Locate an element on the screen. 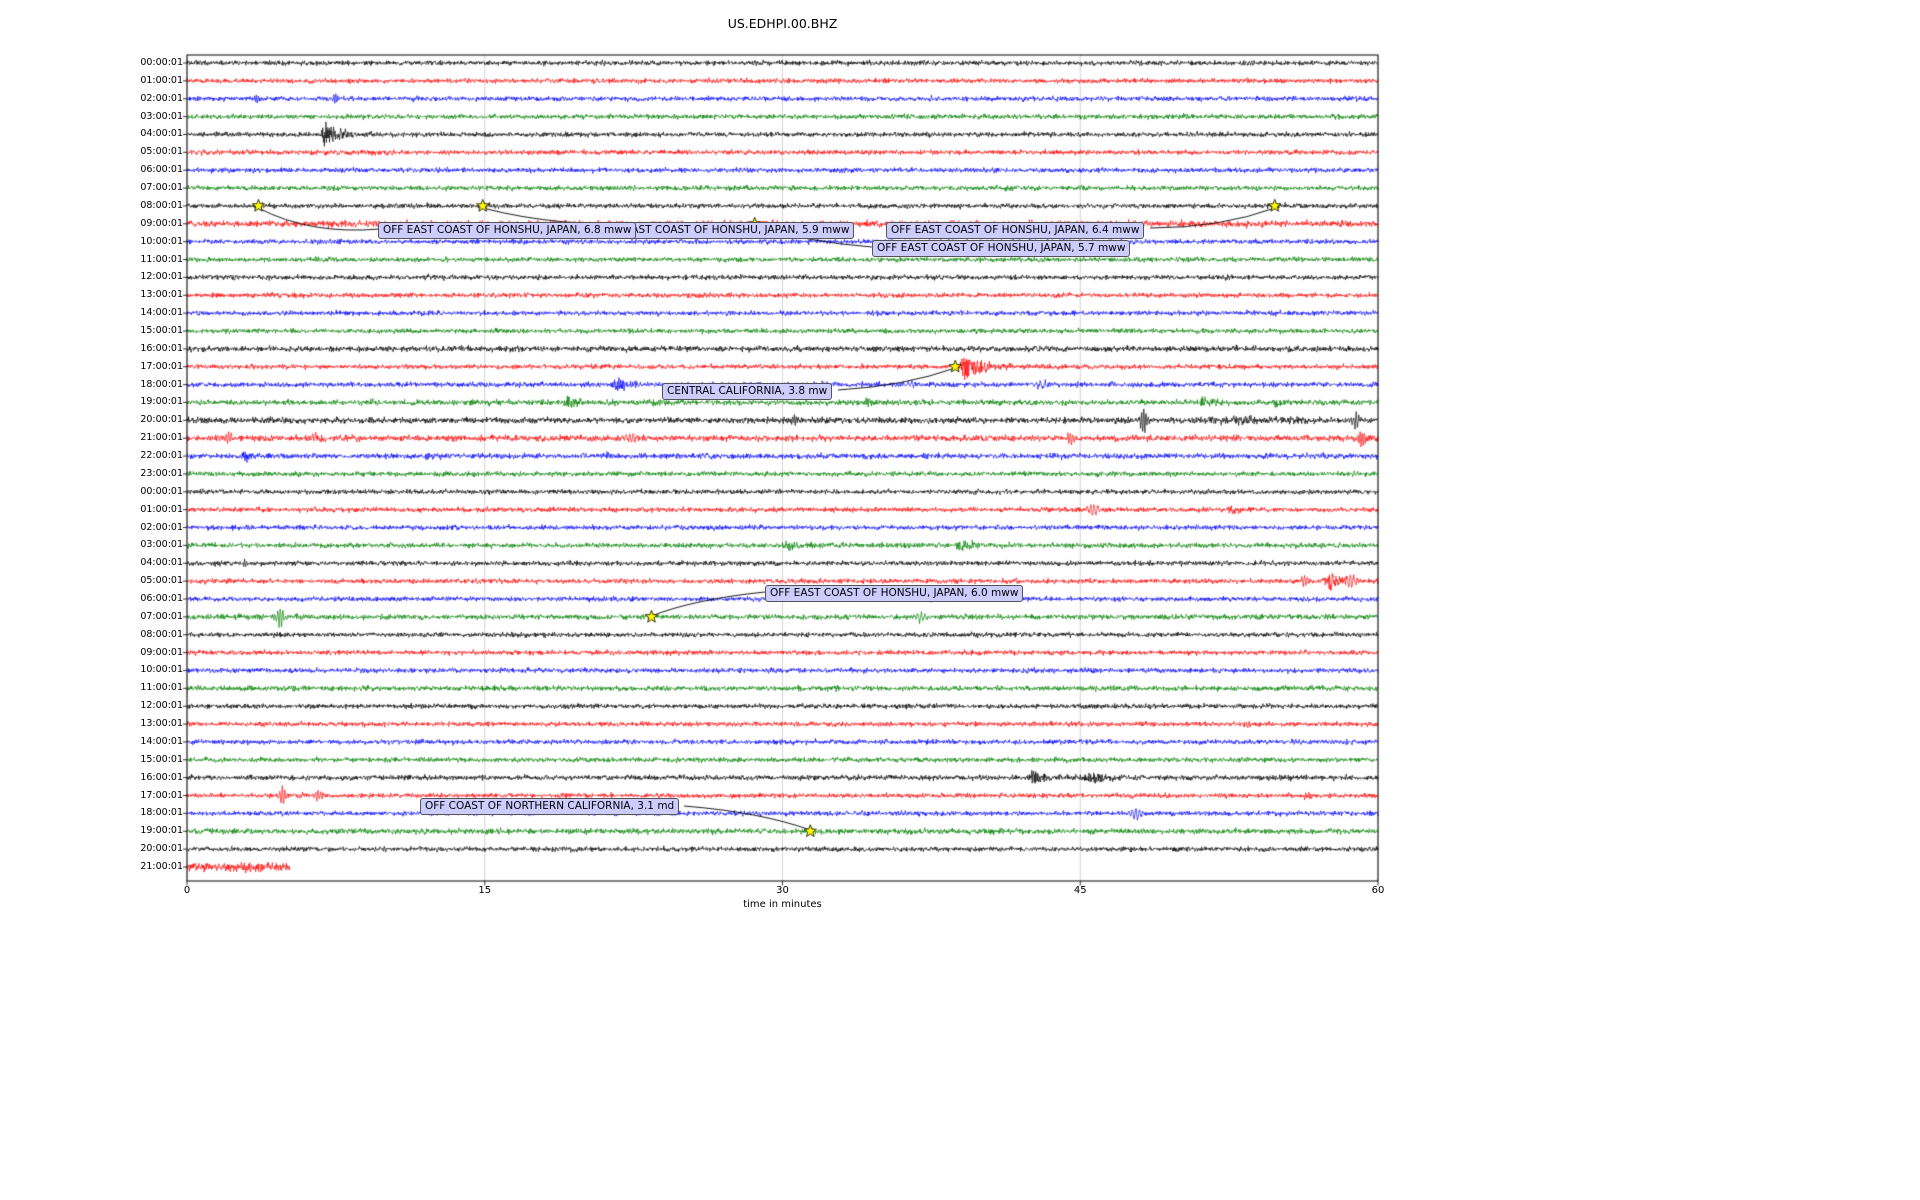 This screenshot has height=1200, width=1920. trace-time-label: 23:00:01 is located at coordinates (161, 473).